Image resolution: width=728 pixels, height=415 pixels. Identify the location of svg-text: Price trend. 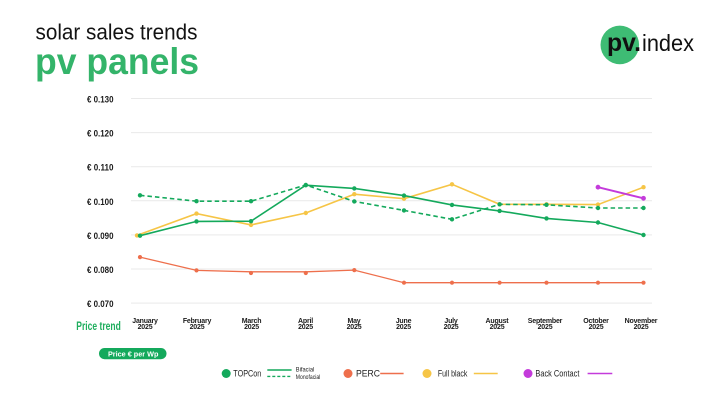
(98, 327).